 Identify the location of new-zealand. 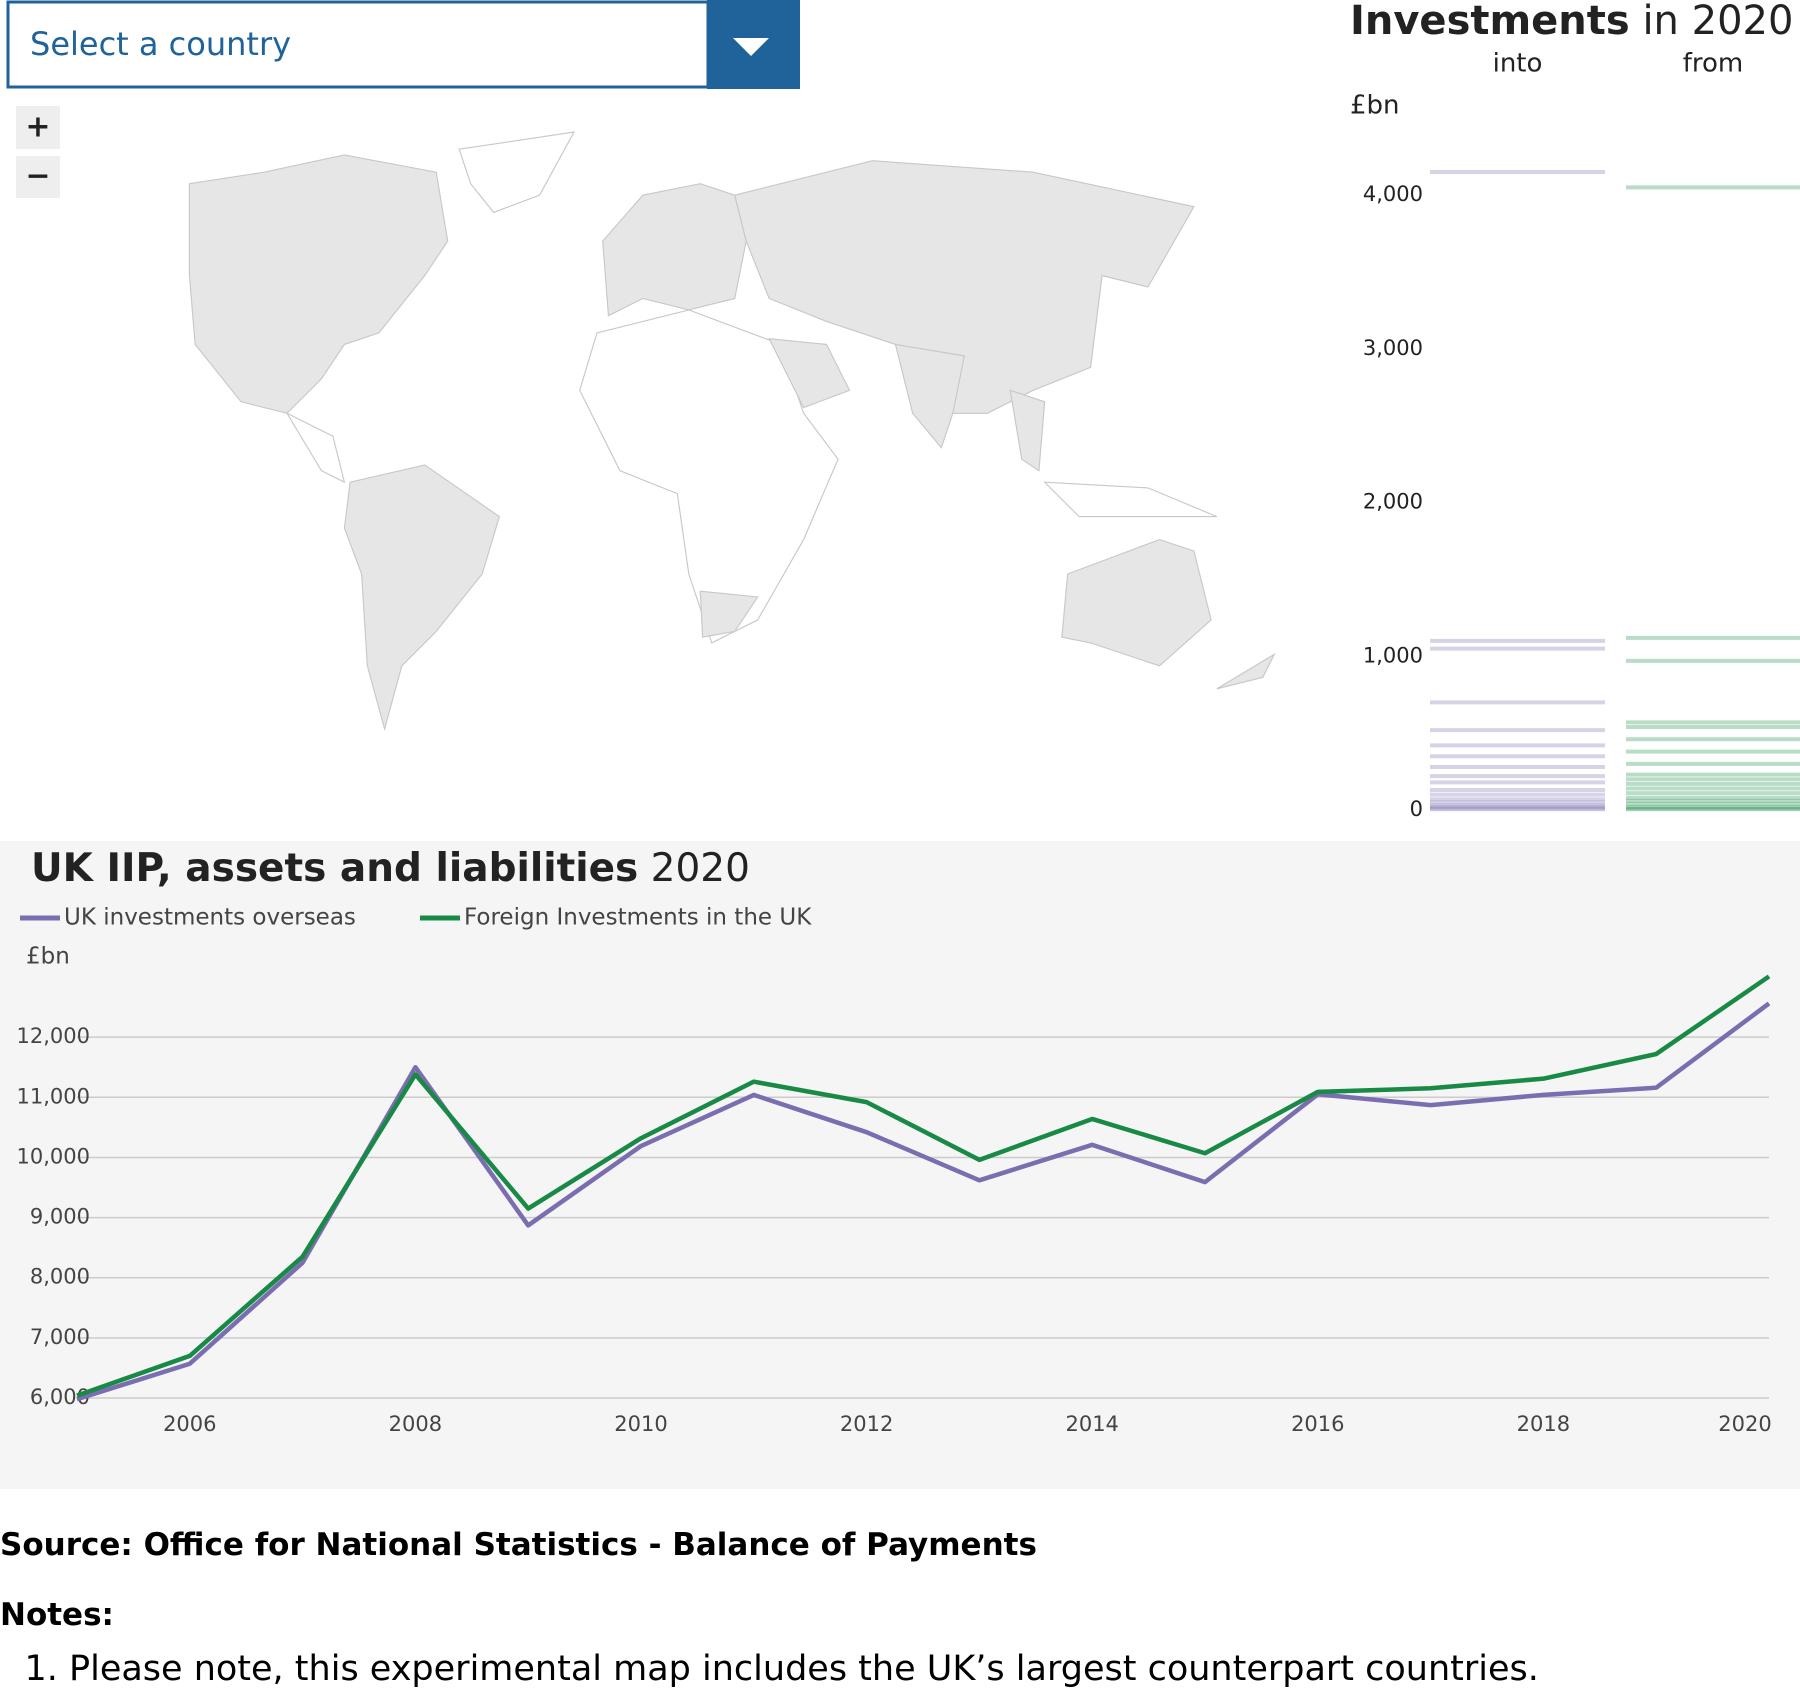
(1246, 671).